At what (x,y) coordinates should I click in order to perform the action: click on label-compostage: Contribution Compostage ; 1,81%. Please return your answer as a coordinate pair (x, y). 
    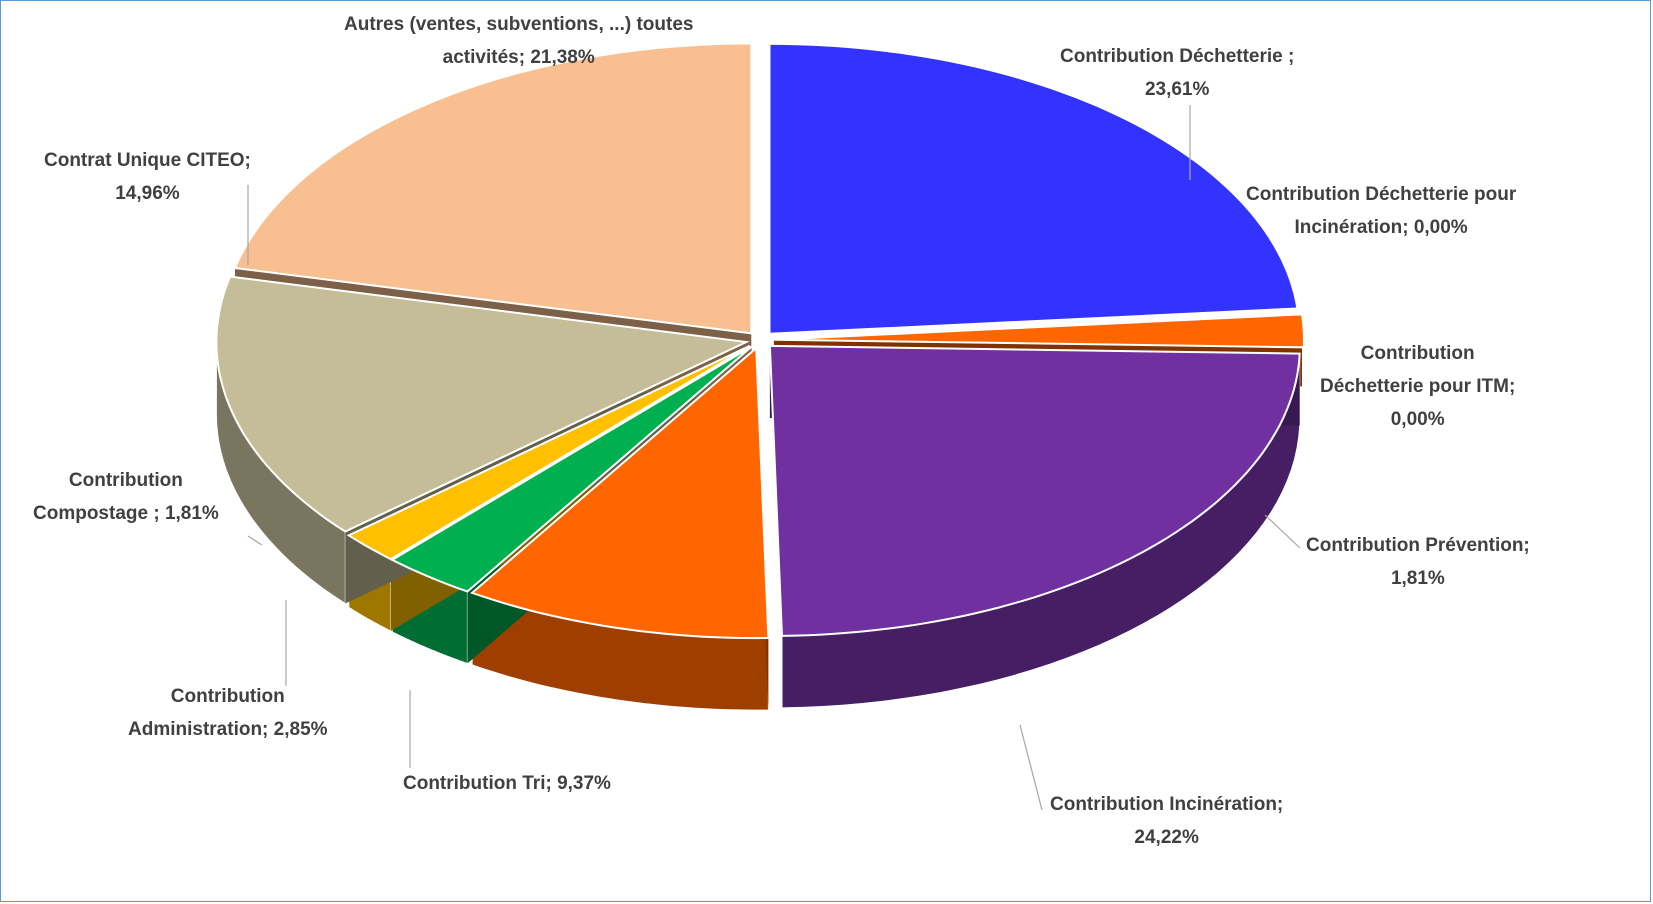
    Looking at the image, I should click on (126, 497).